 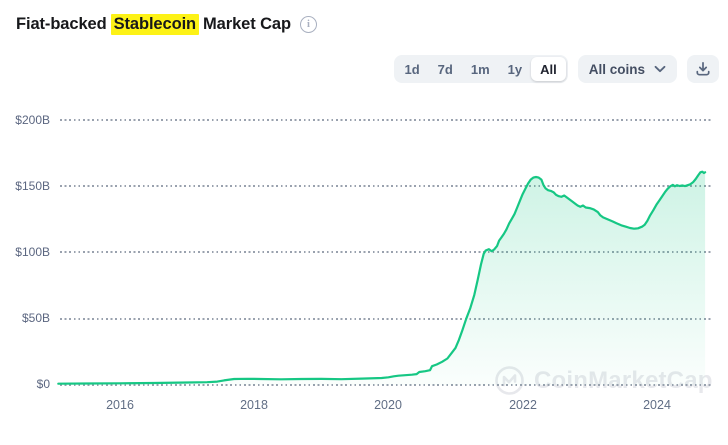 I want to click on coins-filter-dropdown: All coins, so click(x=627, y=69).